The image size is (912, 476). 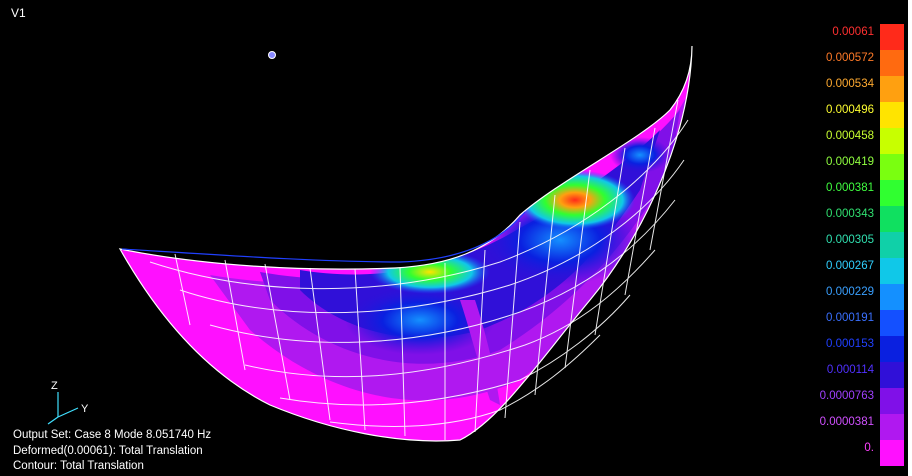 What do you see at coordinates (846, 422) in the screenshot?
I see `legend-label: 0.0000381` at bounding box center [846, 422].